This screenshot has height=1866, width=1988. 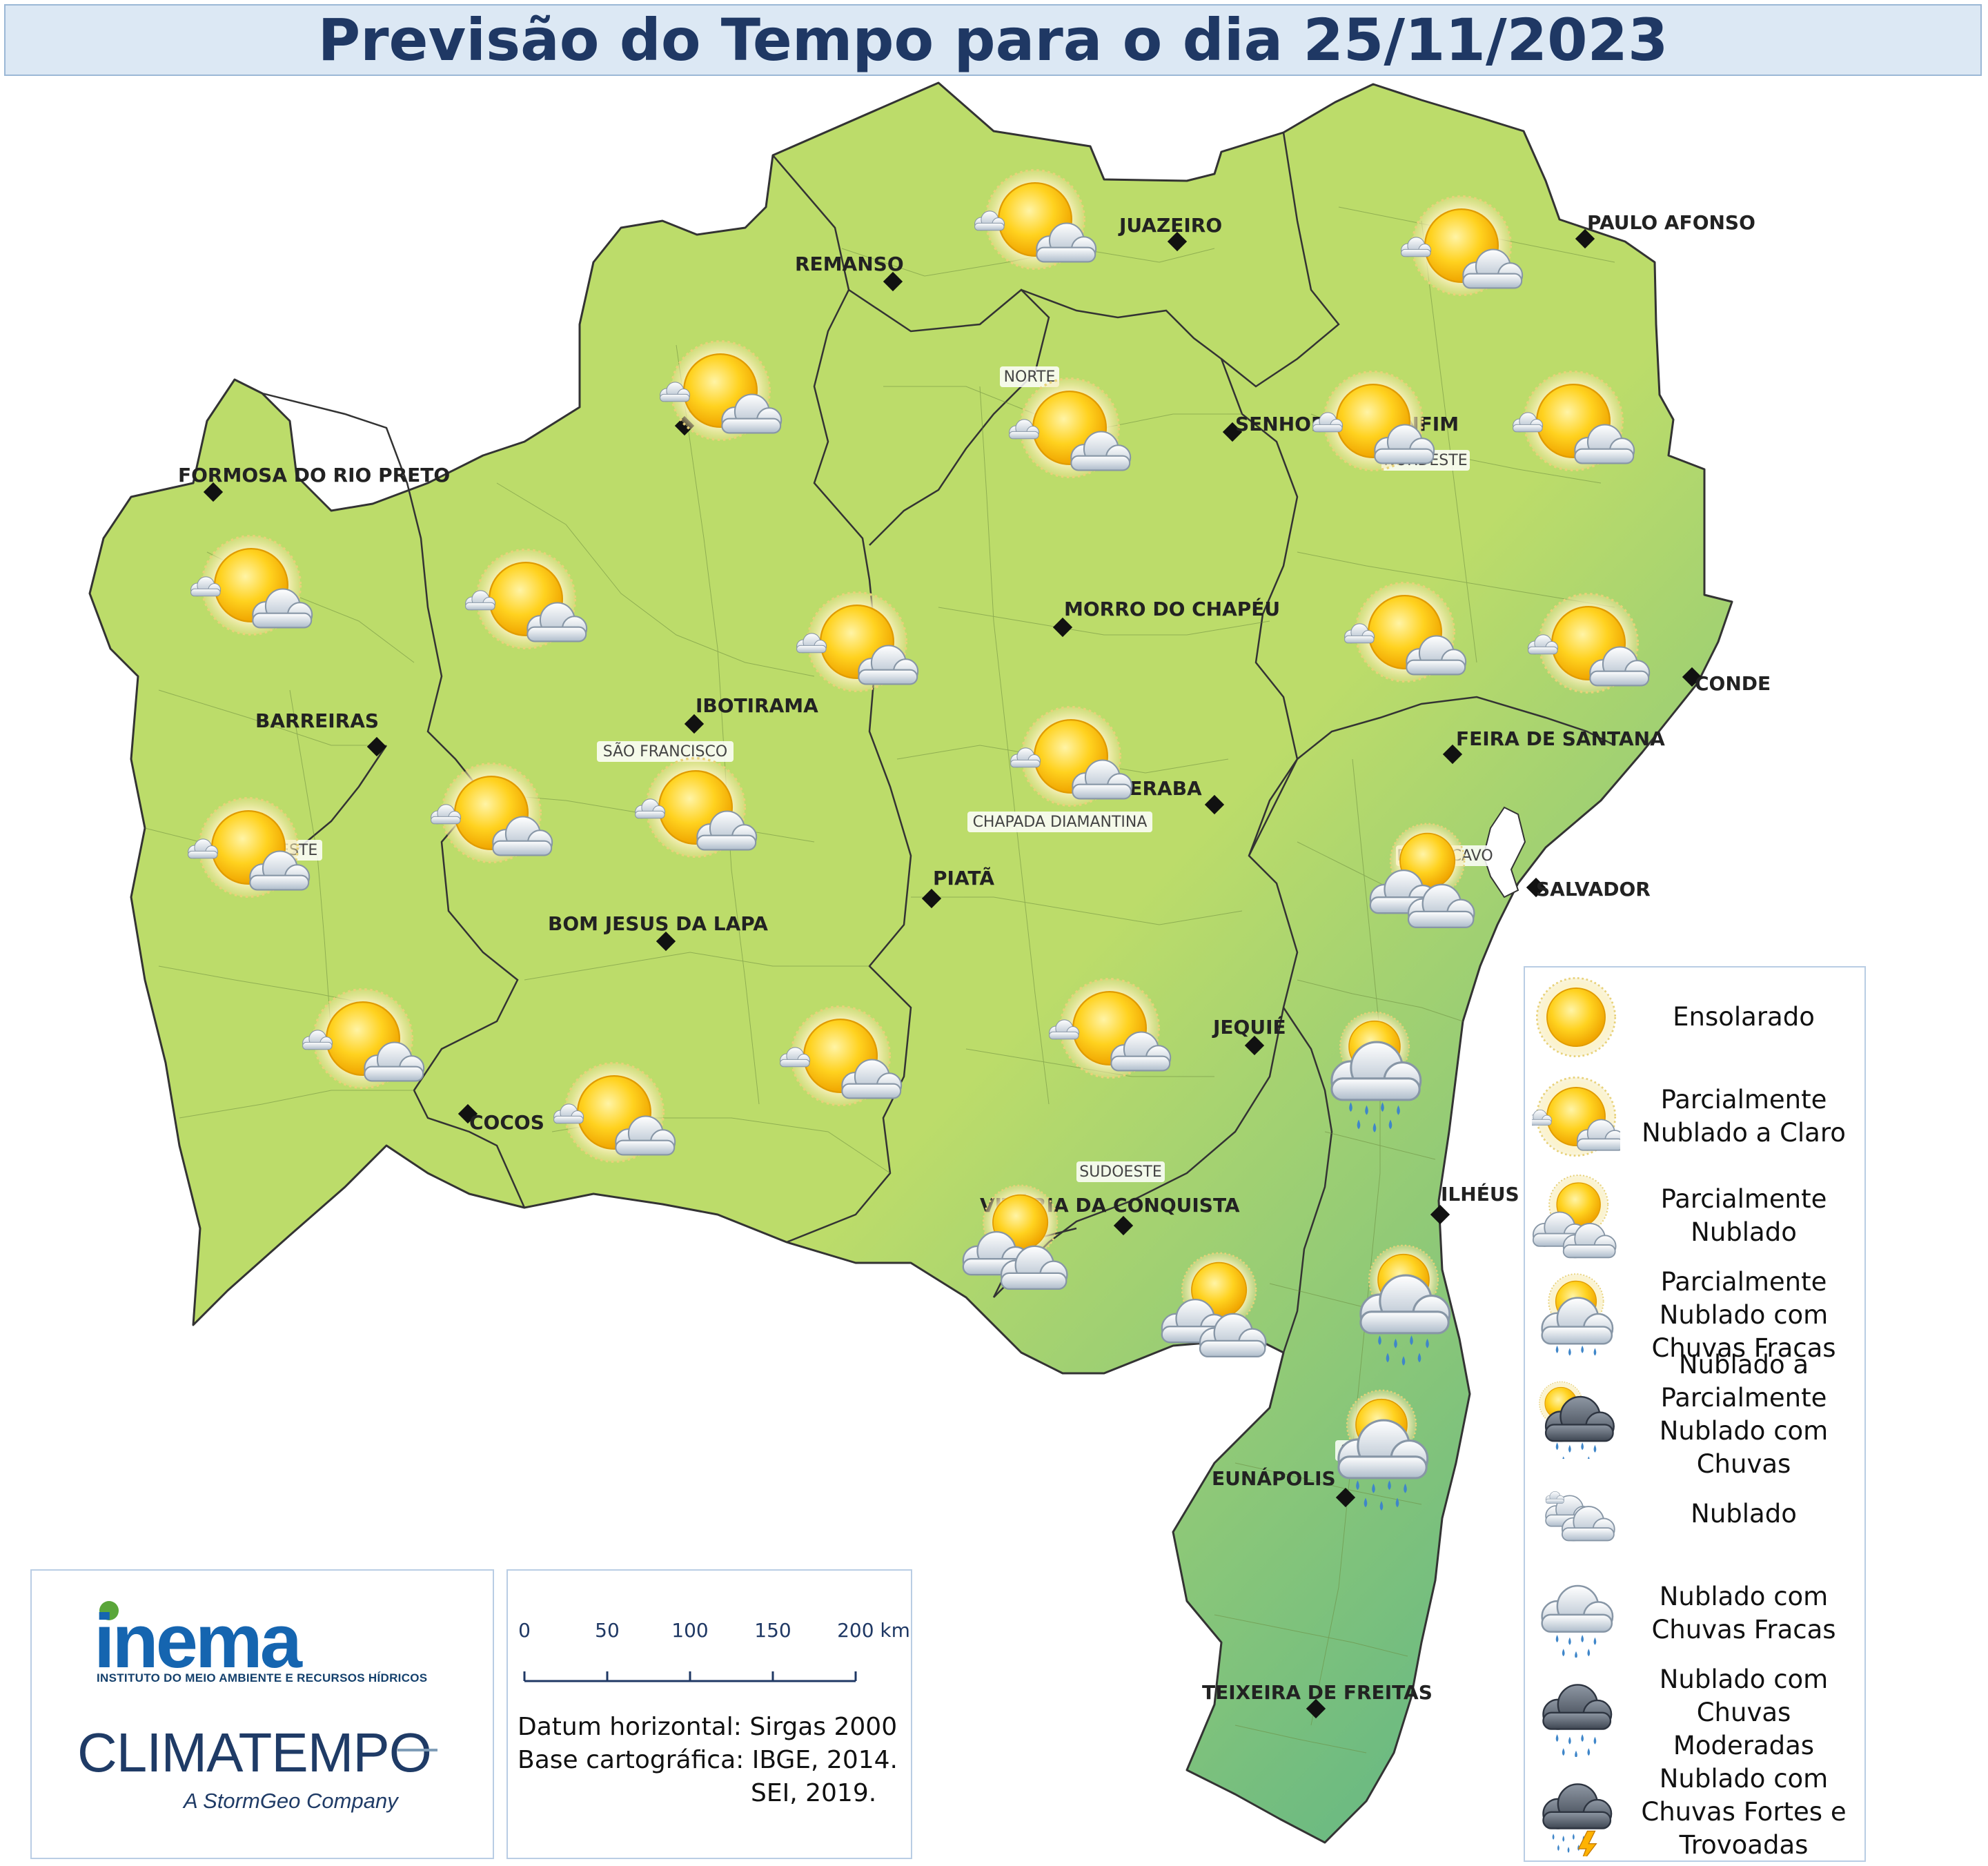 What do you see at coordinates (1576, 1713) in the screenshot?
I see `cloudy-moderate-rain-icon` at bounding box center [1576, 1713].